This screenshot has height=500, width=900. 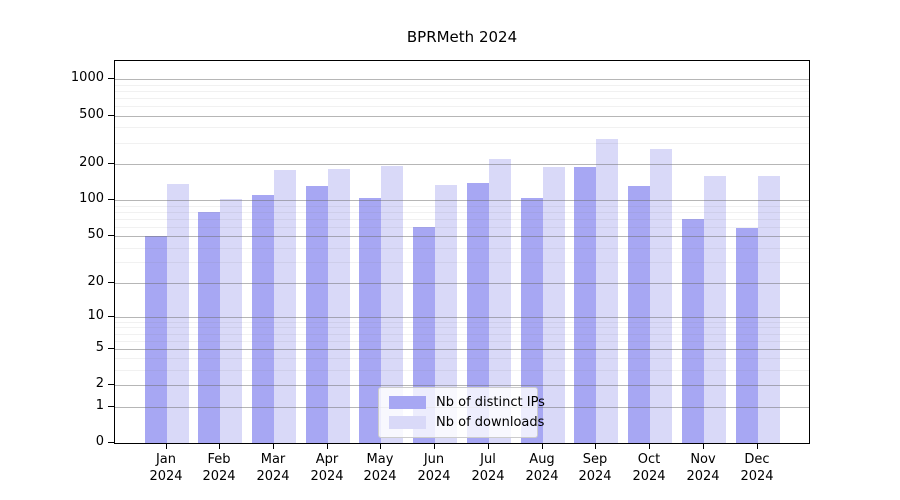 What do you see at coordinates (91, 162) in the screenshot?
I see `y-tick-label: 200` at bounding box center [91, 162].